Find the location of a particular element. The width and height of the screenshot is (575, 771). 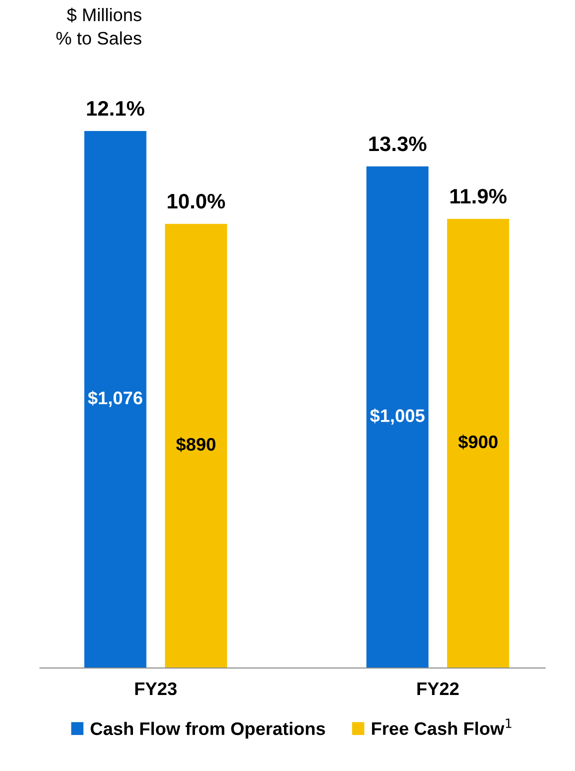

annotation: 10.0% is located at coordinates (196, 201).